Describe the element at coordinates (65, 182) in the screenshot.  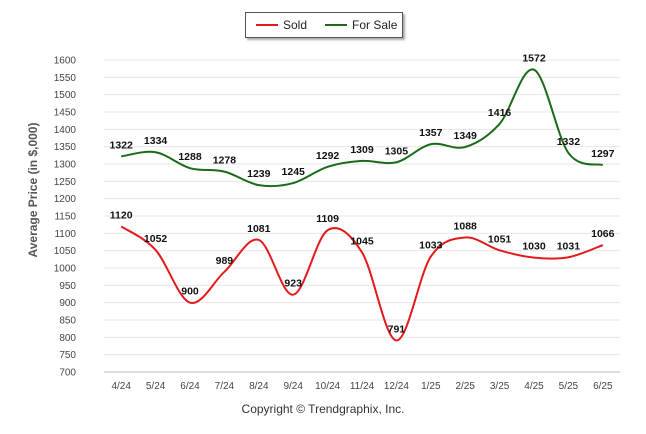
I see `y-tick-label: 1250` at that location.